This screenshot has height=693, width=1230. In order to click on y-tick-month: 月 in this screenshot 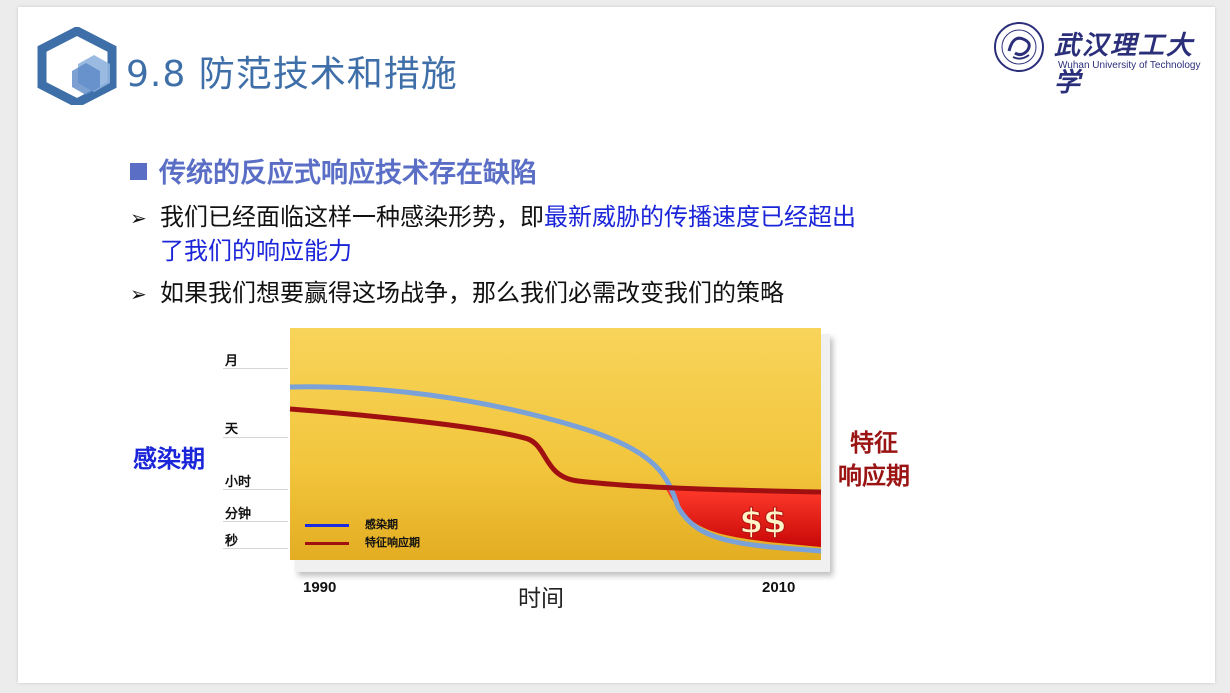, I will do `click(232, 361)`.